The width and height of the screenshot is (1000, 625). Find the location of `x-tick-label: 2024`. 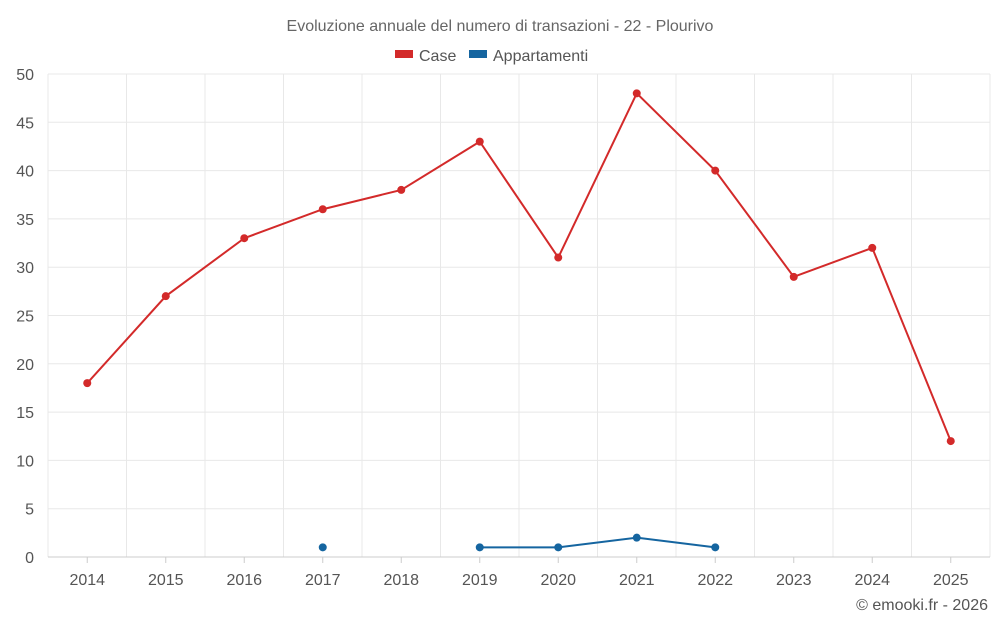

x-tick-label: 2024 is located at coordinates (872, 580).